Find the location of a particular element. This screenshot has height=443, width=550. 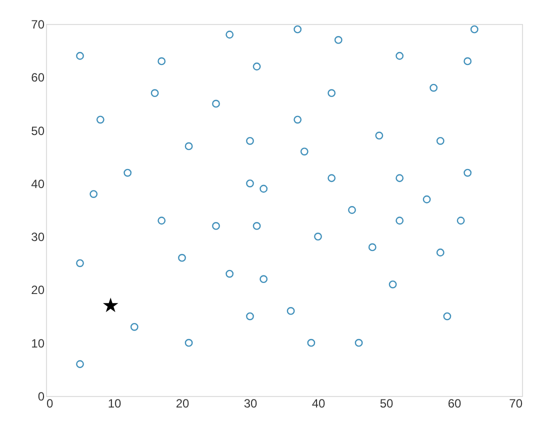

y-tick-label: 30 is located at coordinates (38, 237).